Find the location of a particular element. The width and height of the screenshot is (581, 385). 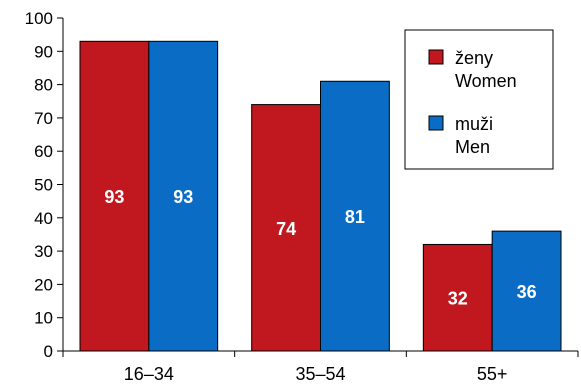

x-category-label: 35–54 is located at coordinates (320, 374).